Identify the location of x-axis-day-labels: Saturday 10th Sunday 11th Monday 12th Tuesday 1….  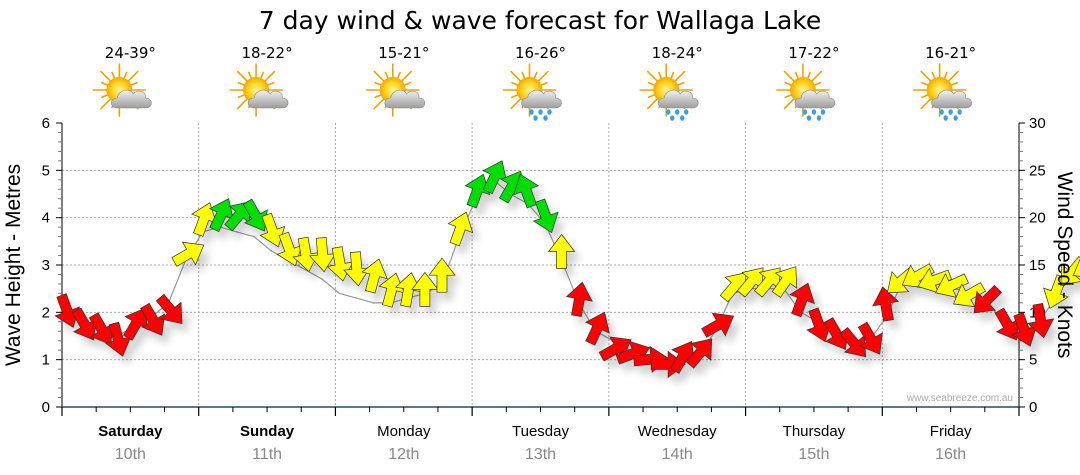
(535, 443).